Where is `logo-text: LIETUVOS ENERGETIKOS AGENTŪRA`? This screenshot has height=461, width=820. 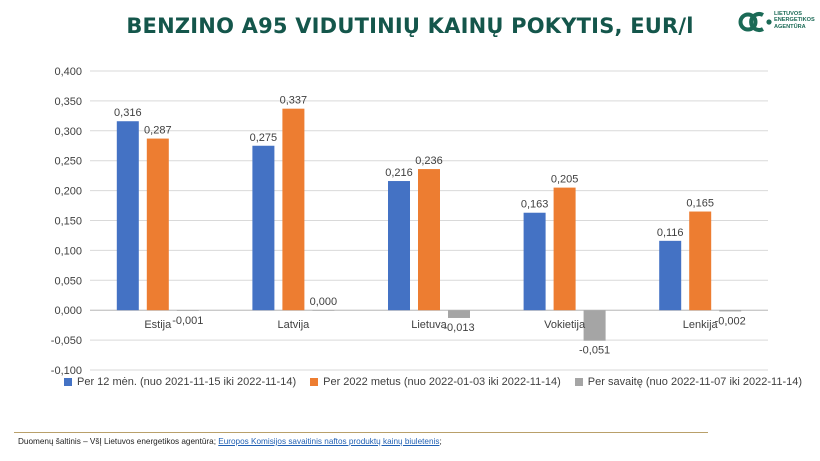 logo-text: LIETUVOS ENERGETIKOS AGENTŪRA is located at coordinates (794, 20).